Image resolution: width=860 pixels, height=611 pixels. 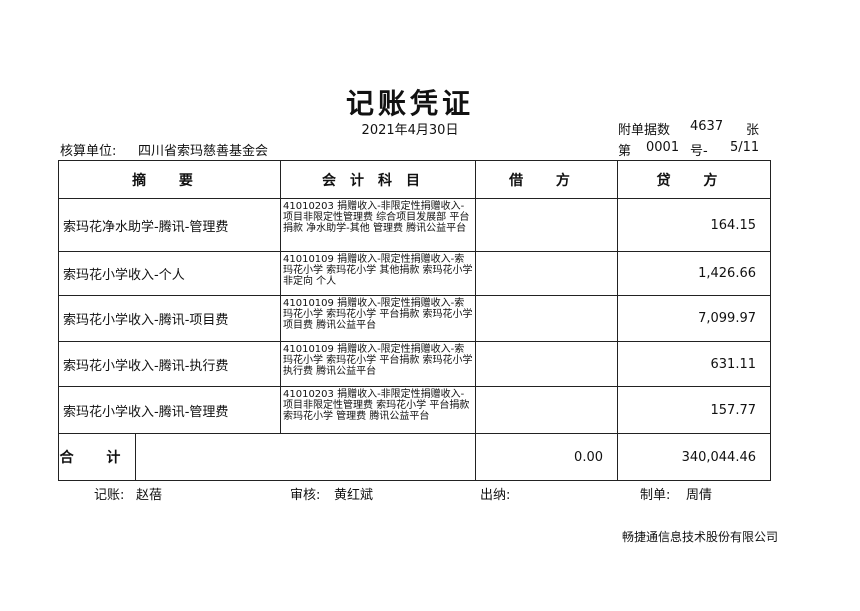 I want to click on credit: 7,099.97, so click(x=694, y=318).